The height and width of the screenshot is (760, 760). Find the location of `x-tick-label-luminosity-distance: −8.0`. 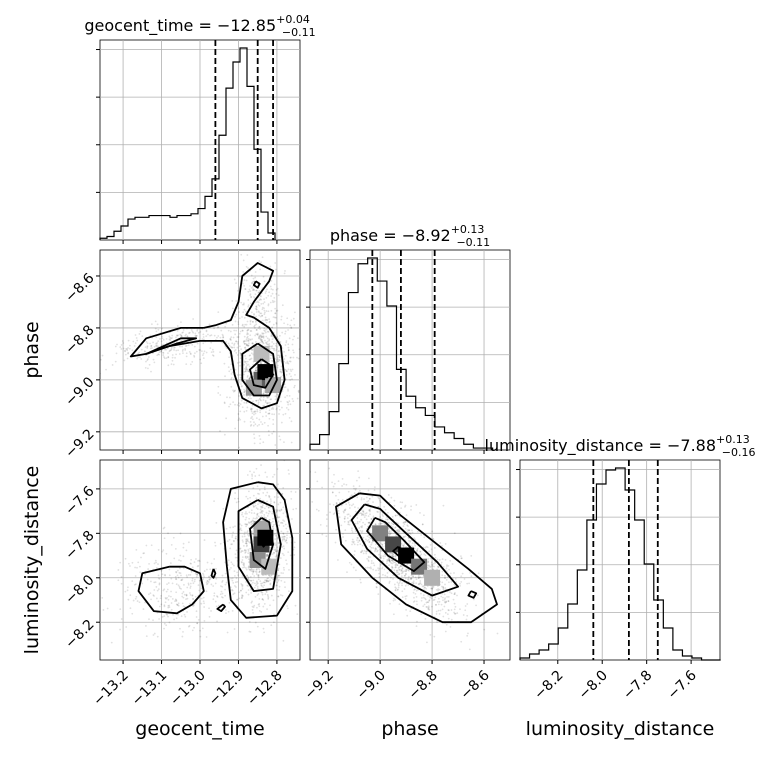

x-tick-label-luminosity-distance: −8.0 is located at coordinates (593, 685).